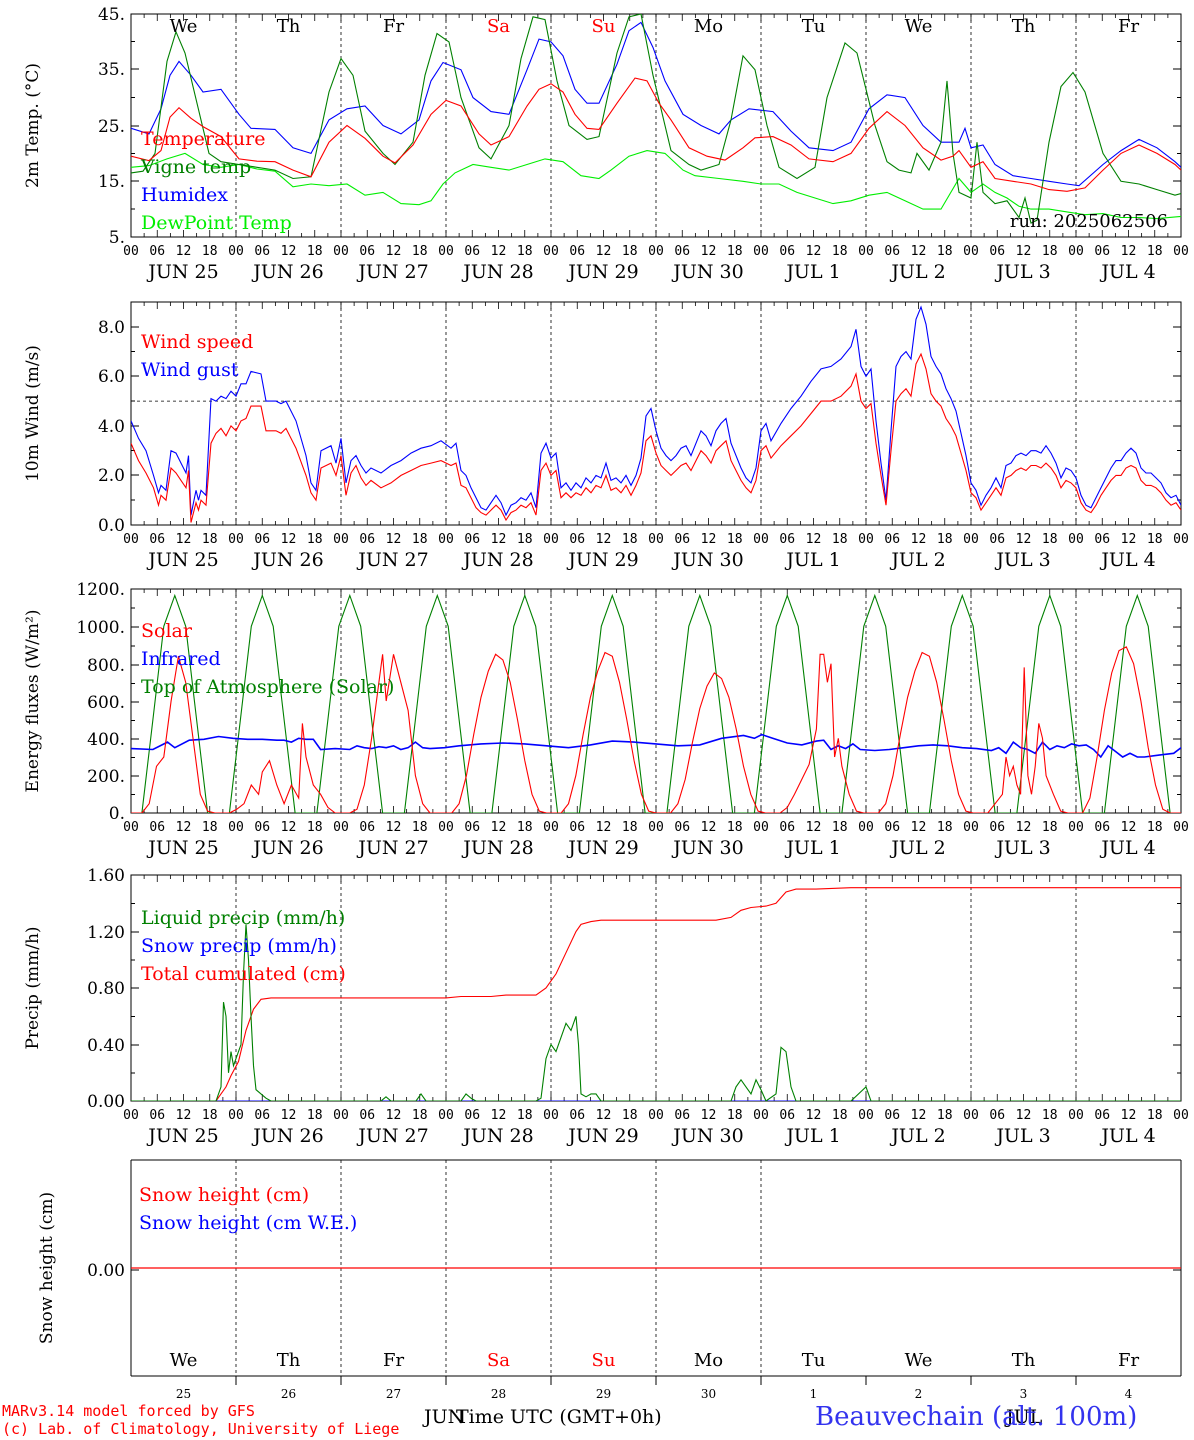  I want to click on y-tick-label: 200., so click(106, 777).